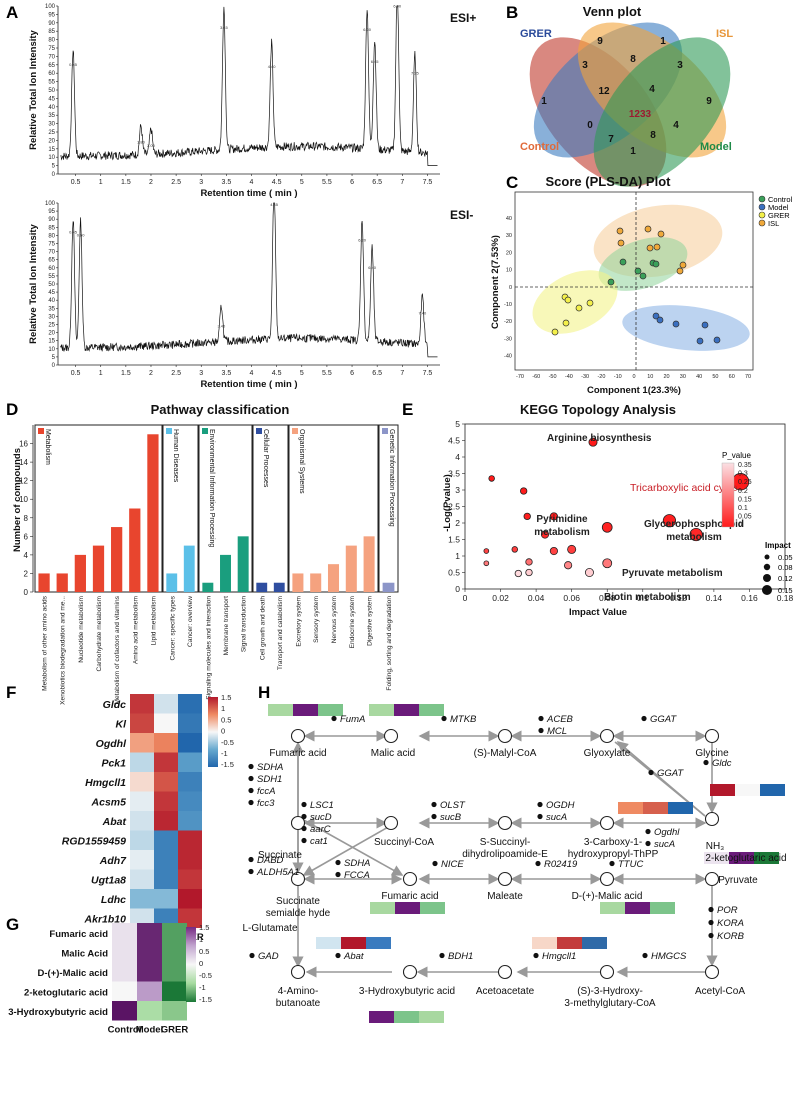 The height and width of the screenshot is (1098, 800). Describe the element at coordinates (101, 182) in the screenshot. I see `x-tick-label: 1` at that location.